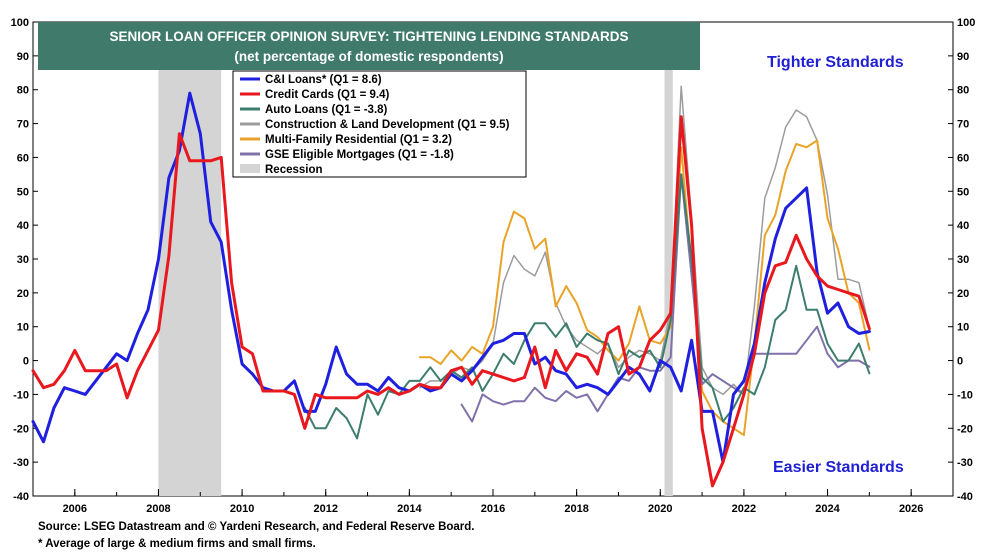  What do you see at coordinates (827, 509) in the screenshot?
I see `x-tick-label: 2024` at bounding box center [827, 509].